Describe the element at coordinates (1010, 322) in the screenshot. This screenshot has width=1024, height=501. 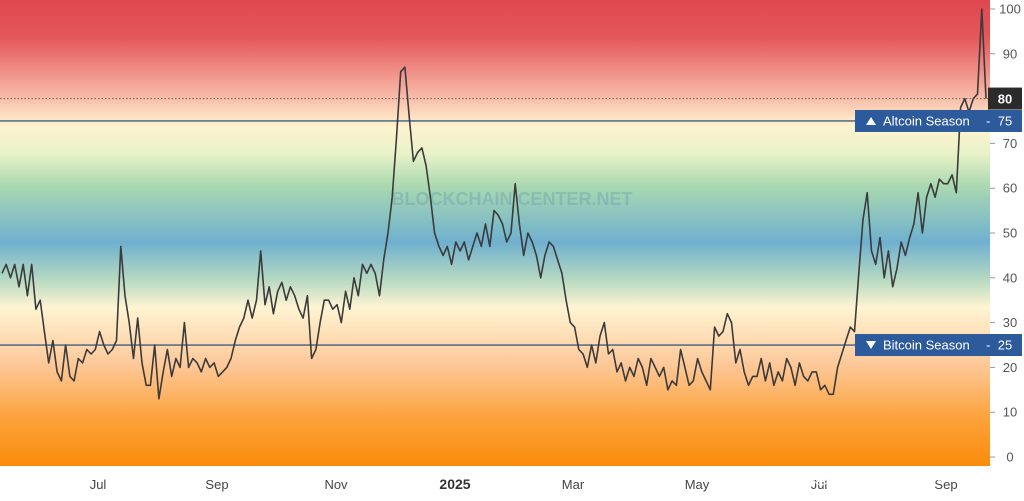
I see `y-tick-label: 30` at that location.